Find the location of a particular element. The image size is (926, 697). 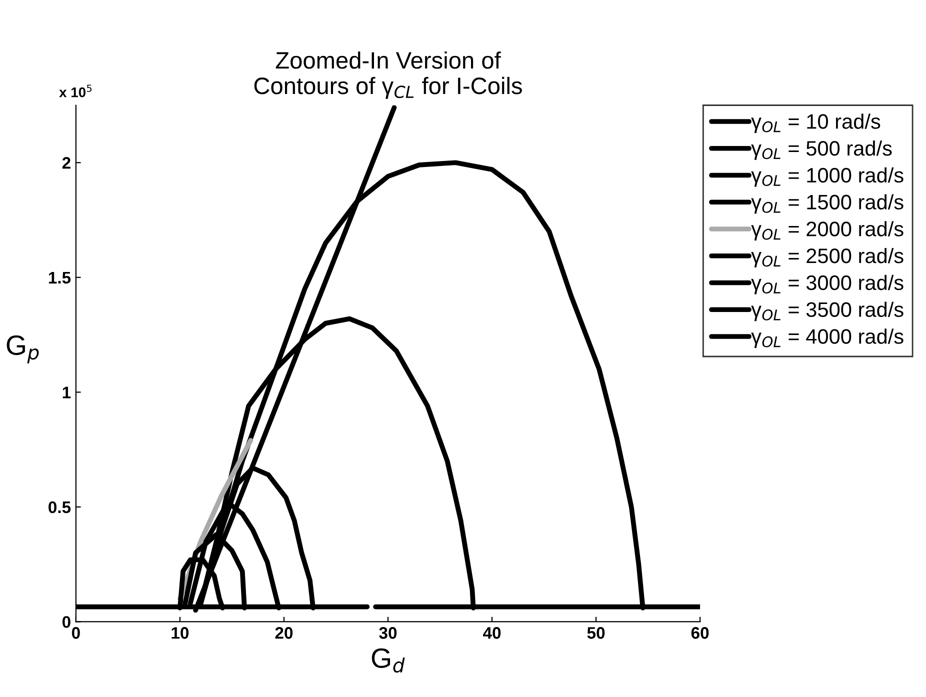

y-tick-label: 1 is located at coordinates (66, 392).